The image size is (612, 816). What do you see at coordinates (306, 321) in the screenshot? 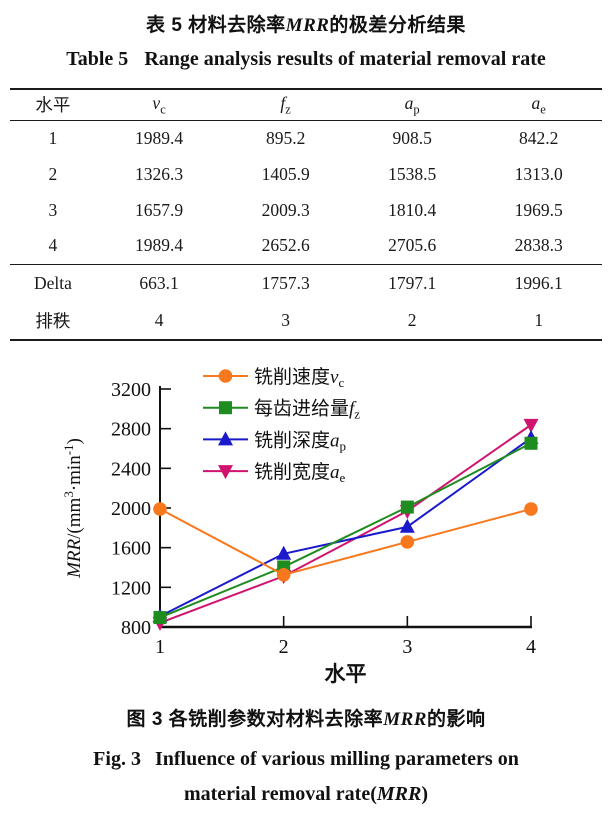
I see `table-rank-row: 排秩 4 3 2 1` at bounding box center [306, 321].